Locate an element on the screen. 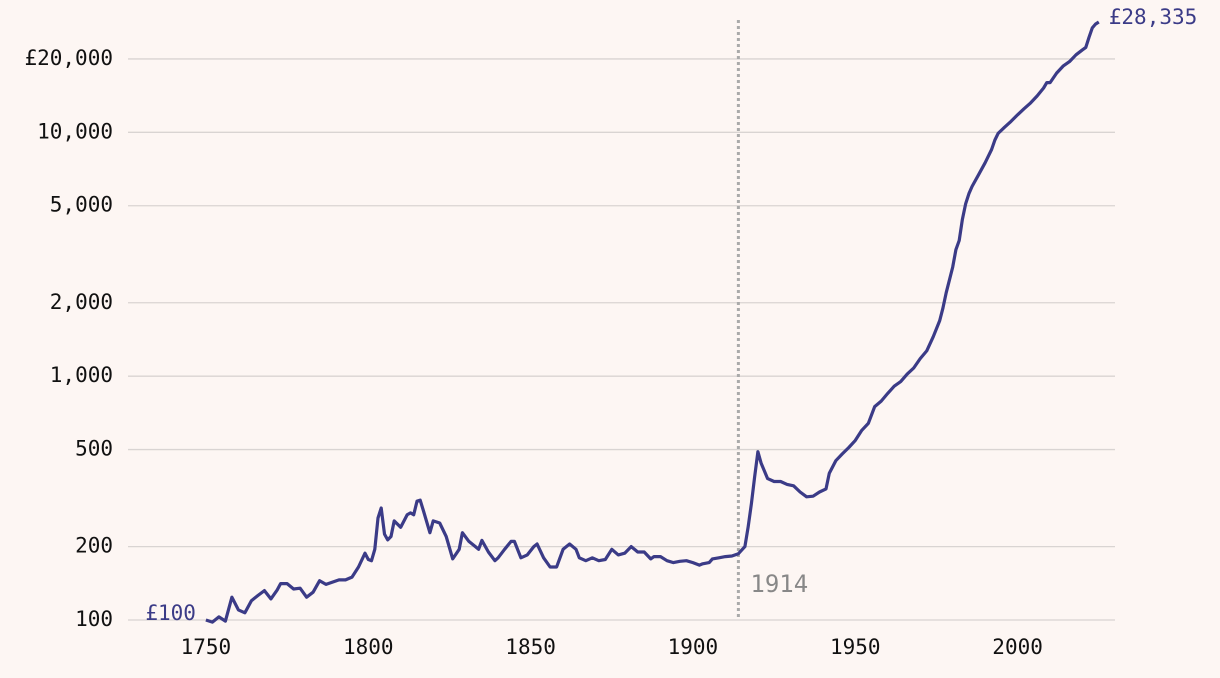 The width and height of the screenshot is (1220, 678). y-tick-label: 2,000 is located at coordinates (81, 302).